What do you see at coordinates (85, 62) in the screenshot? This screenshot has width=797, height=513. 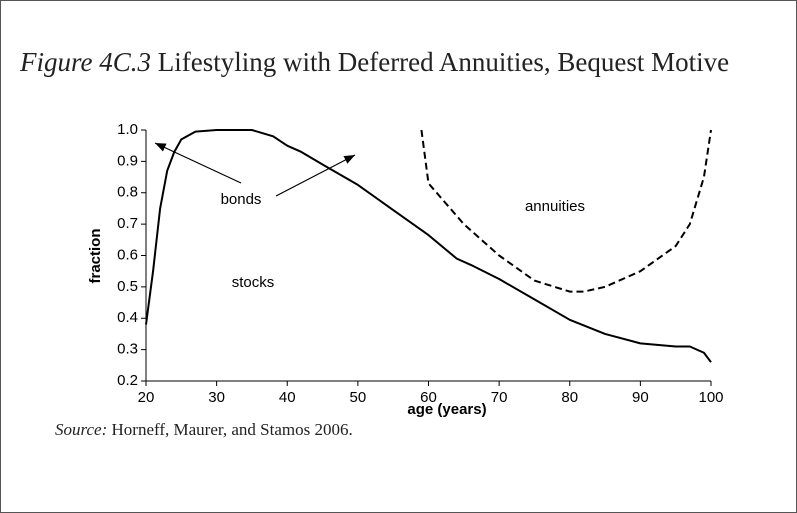 I see `figure-label: Figure 4C.3` at bounding box center [85, 62].